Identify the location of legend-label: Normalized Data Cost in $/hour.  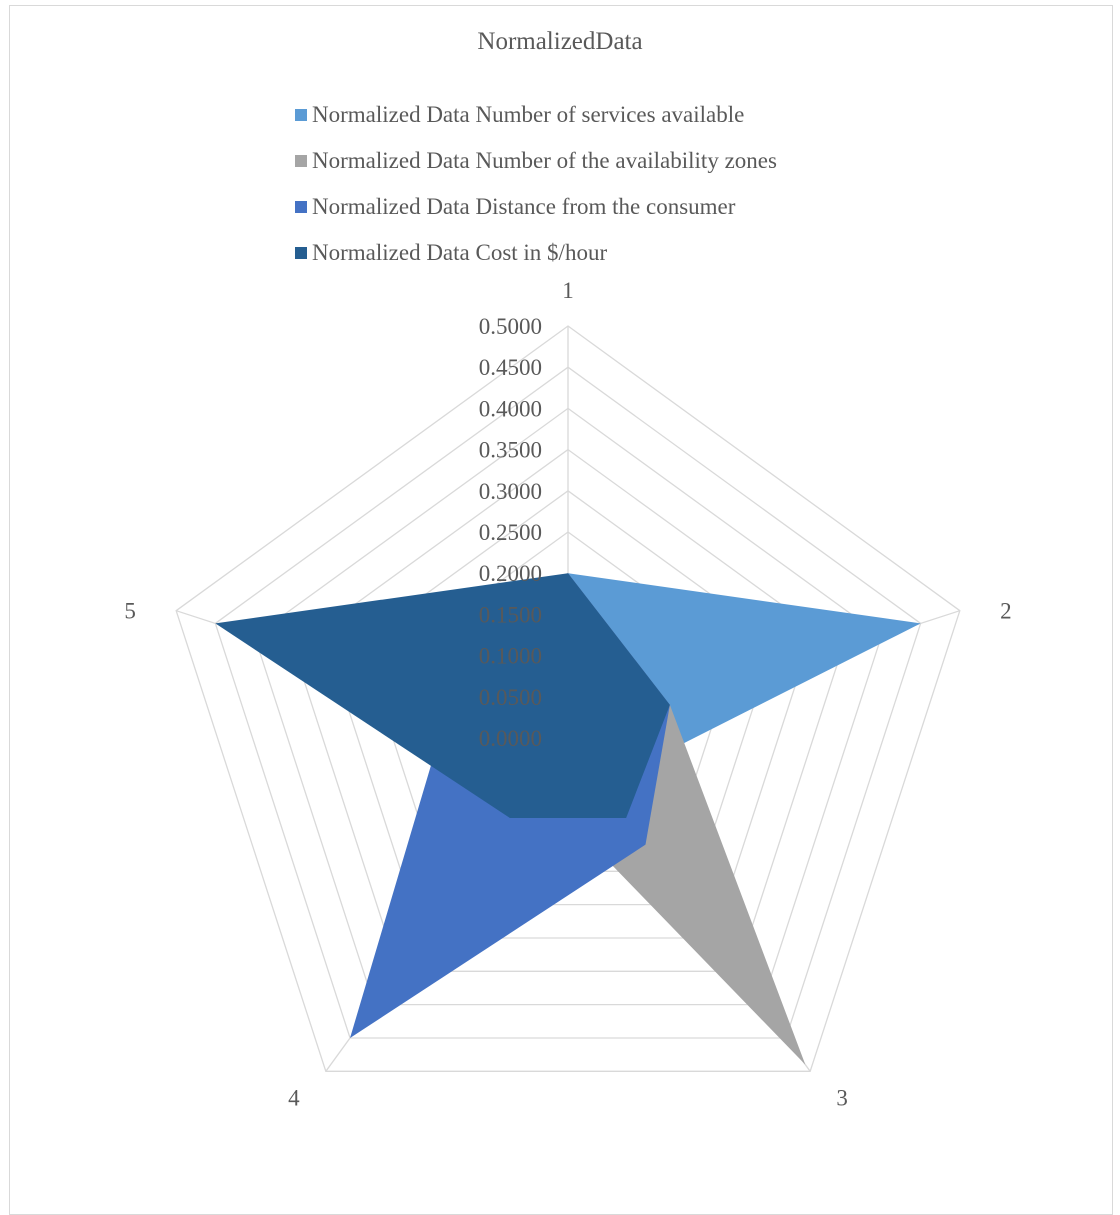
(460, 252).